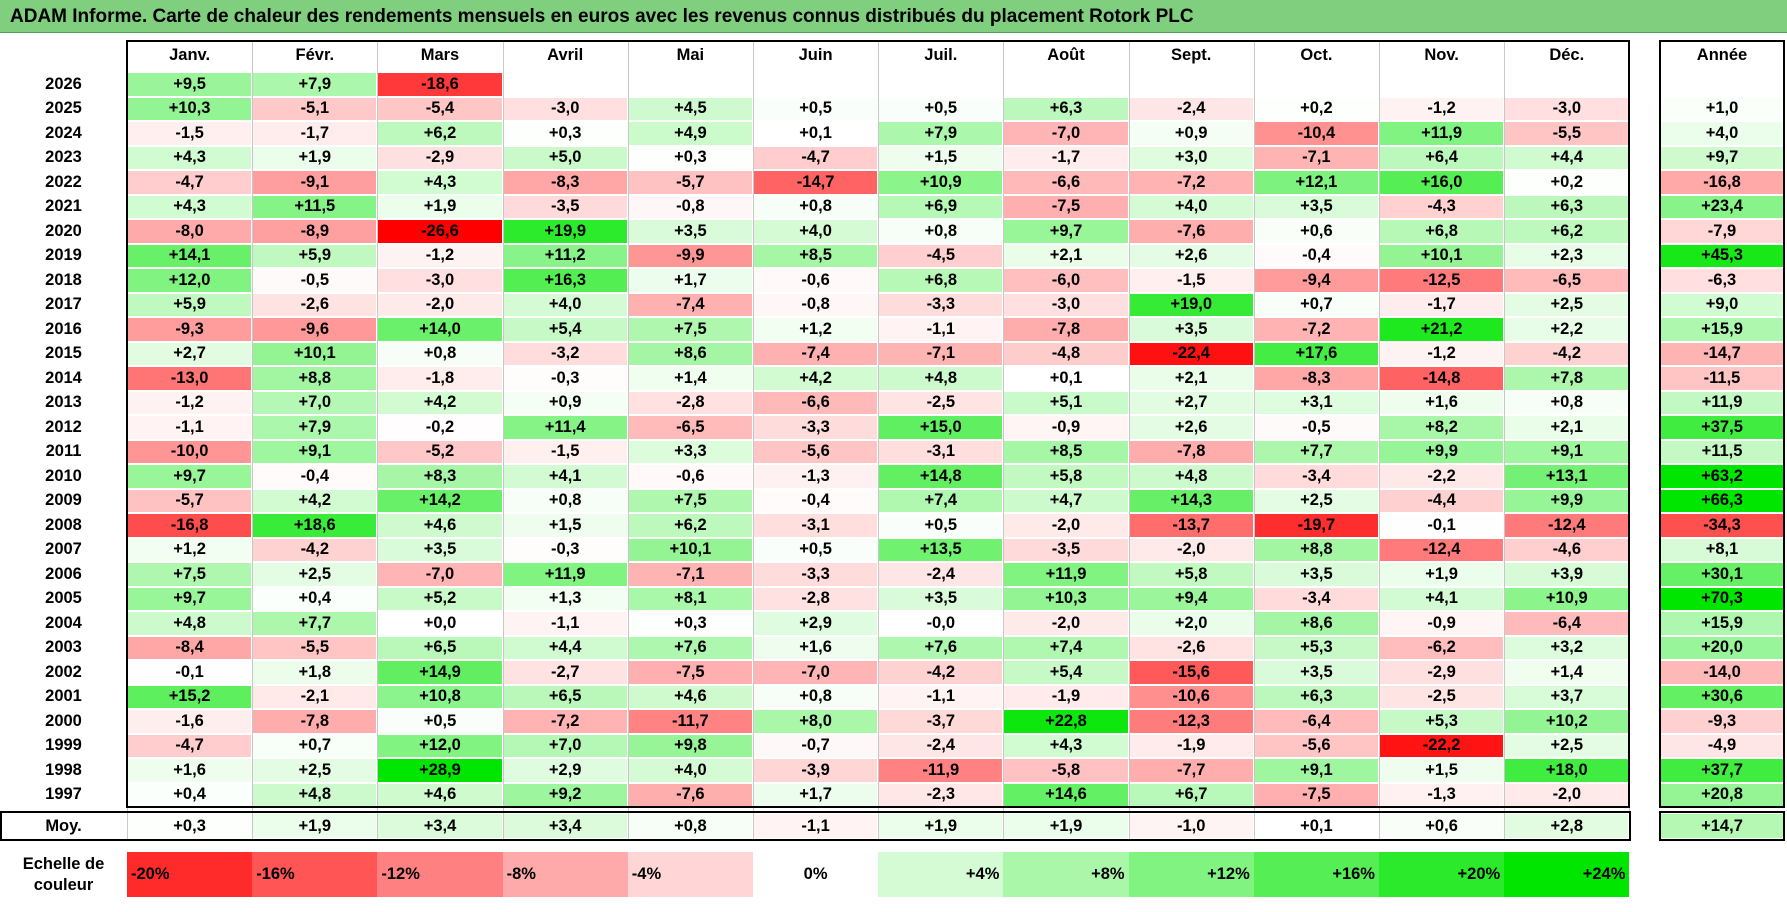  What do you see at coordinates (1567, 672) in the screenshot?
I see `heatmap-cell: +1,4` at bounding box center [1567, 672].